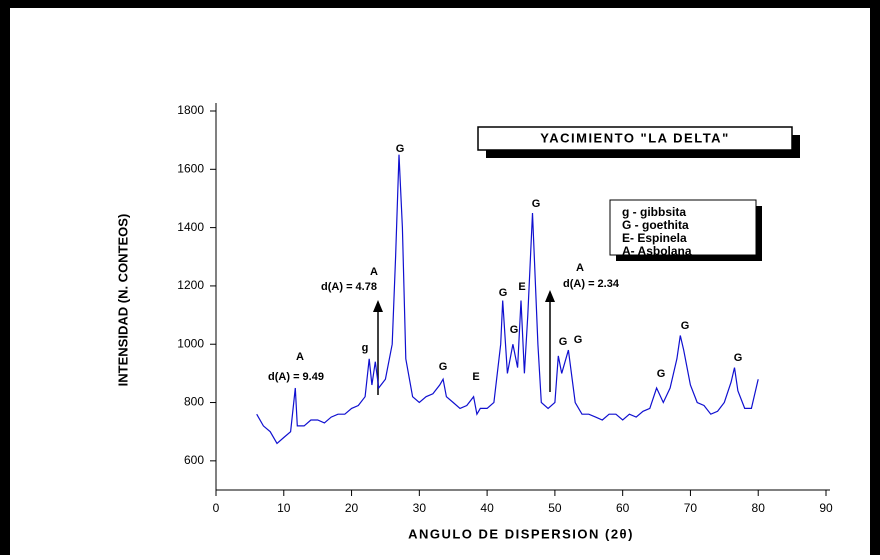 The image size is (880, 560). Describe the element at coordinates (487, 508) in the screenshot. I see `x-tick-label: 40` at that location.